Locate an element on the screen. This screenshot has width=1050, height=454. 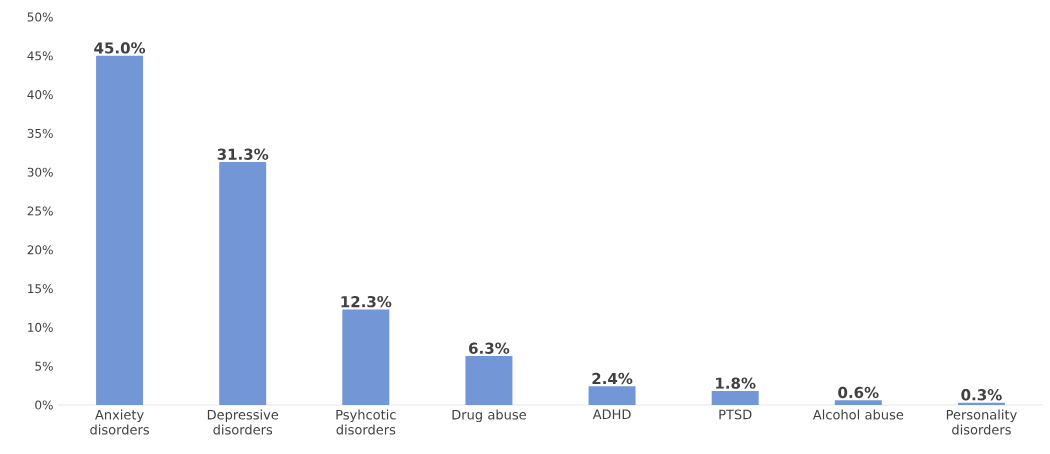
x-tick-label: Psyhcotic disorders is located at coordinates (366, 422).